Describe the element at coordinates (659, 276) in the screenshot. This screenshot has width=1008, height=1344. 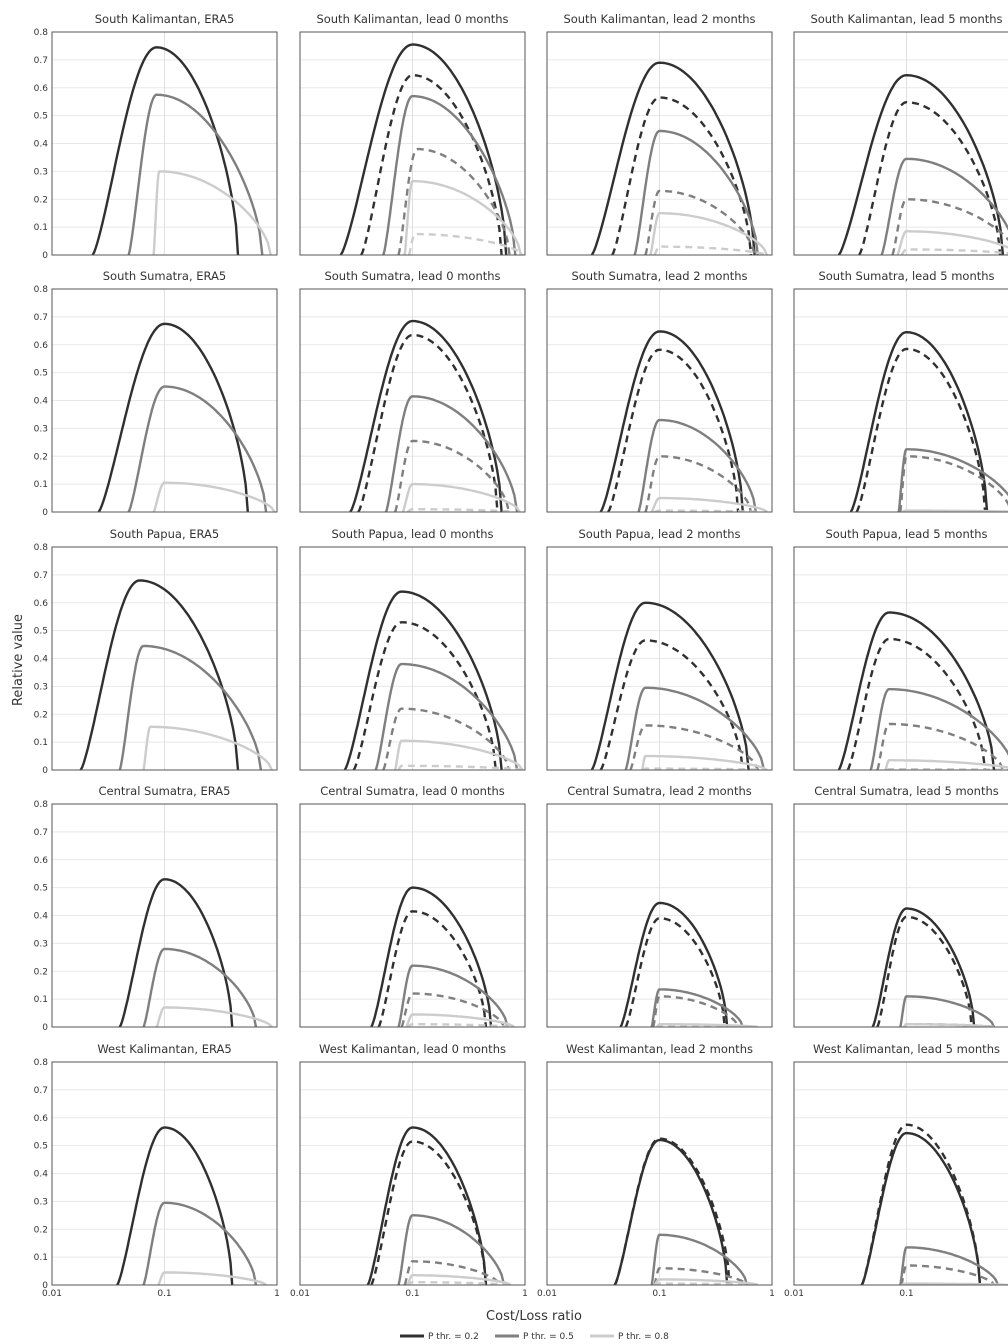
I see `panel-title: South Sumatra, lead 2 months` at that location.